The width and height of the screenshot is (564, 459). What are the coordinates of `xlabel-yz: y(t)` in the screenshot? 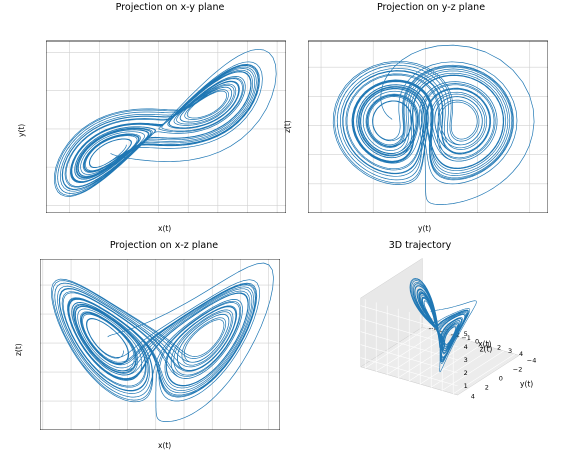 It's located at (425, 228).